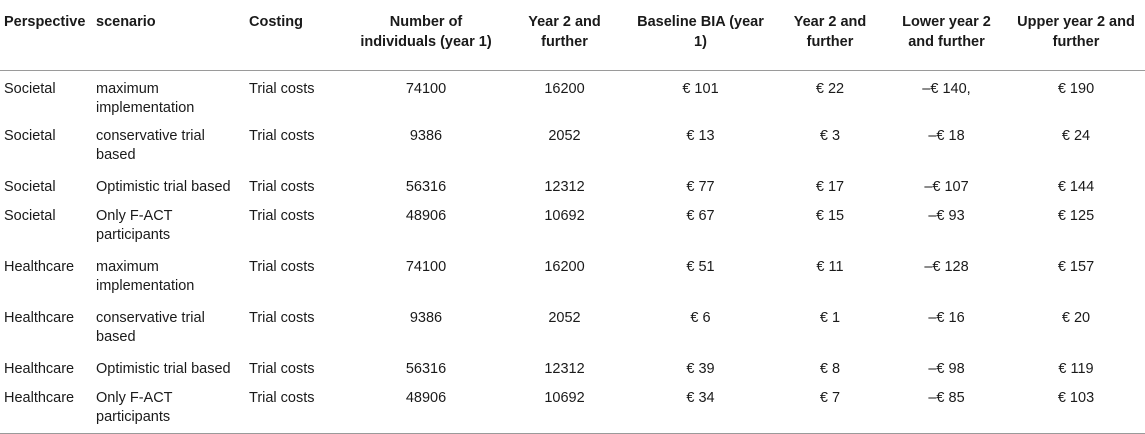  I want to click on cell-baseline-bia: € 39, so click(700, 368).